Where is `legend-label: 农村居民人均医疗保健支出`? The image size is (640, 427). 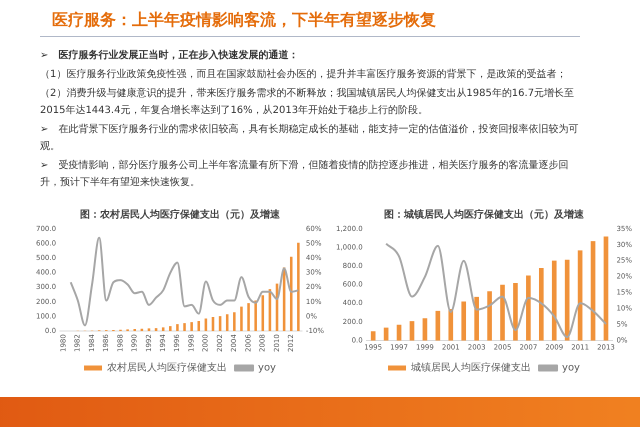 legend-label: 农村居民人均医疗保健支出 is located at coordinates (167, 368).